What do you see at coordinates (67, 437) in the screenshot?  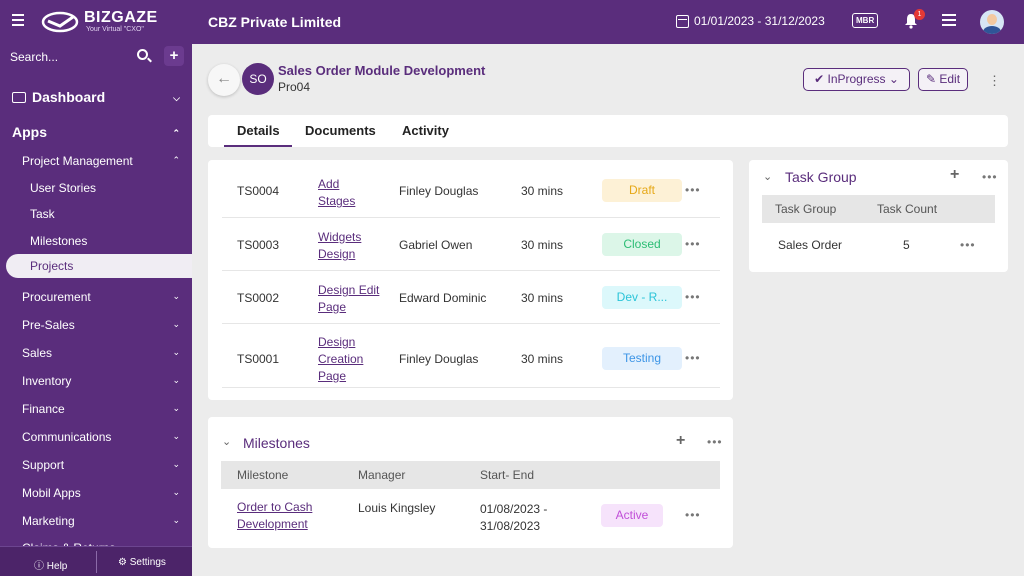 I see `sidebar-item-label: Communications` at bounding box center [67, 437].